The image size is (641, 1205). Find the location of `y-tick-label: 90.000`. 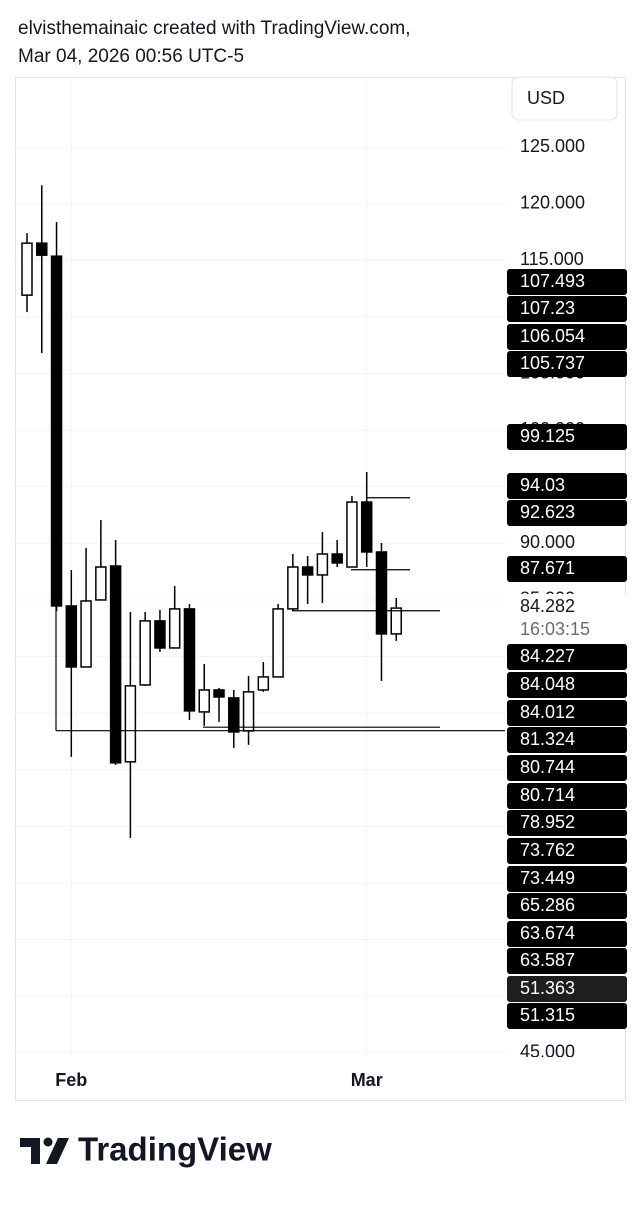

y-tick-label: 90.000 is located at coordinates (547, 542).